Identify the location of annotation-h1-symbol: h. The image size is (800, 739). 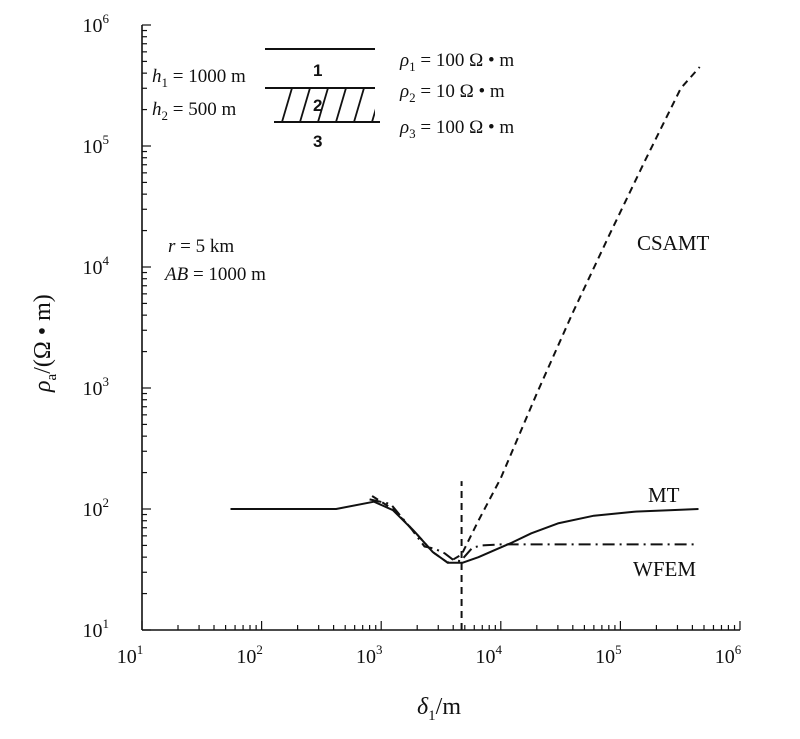
(157, 76).